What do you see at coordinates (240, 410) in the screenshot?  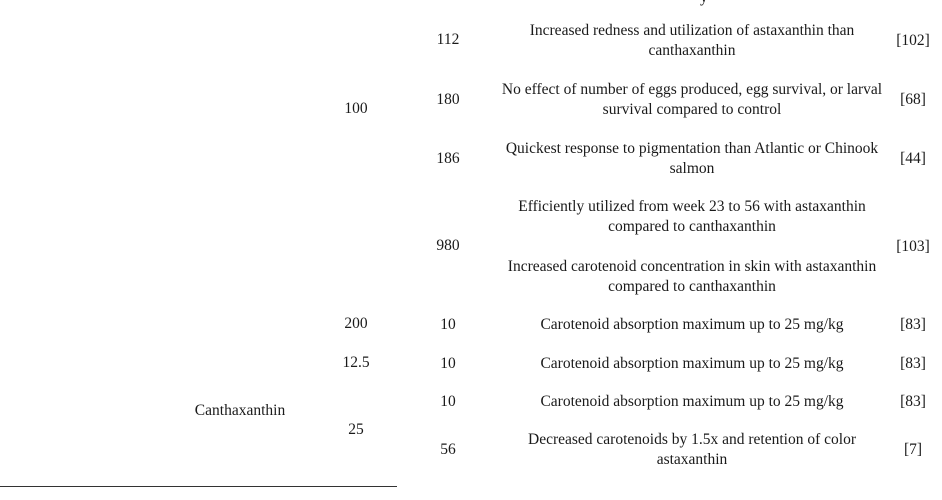 I see `treatment-canthaxanthin: Canthaxanthin` at bounding box center [240, 410].